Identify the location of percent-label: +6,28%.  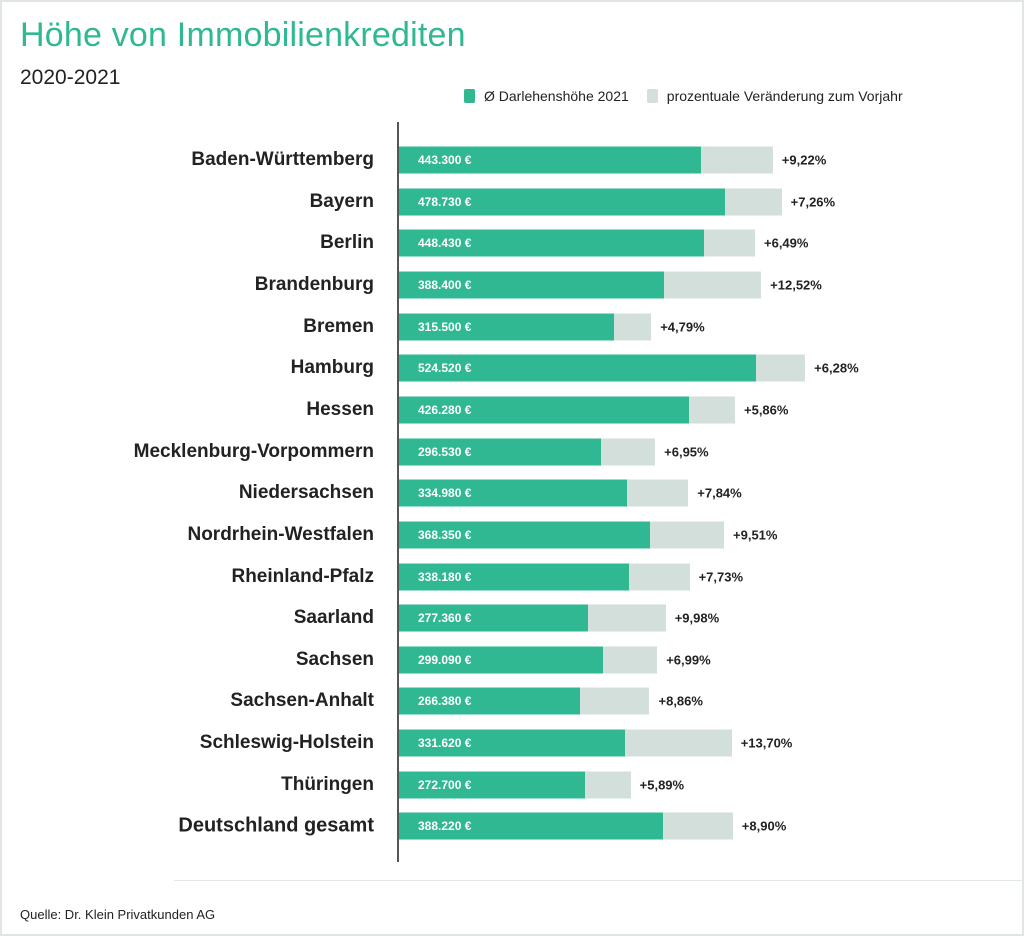
(836, 368).